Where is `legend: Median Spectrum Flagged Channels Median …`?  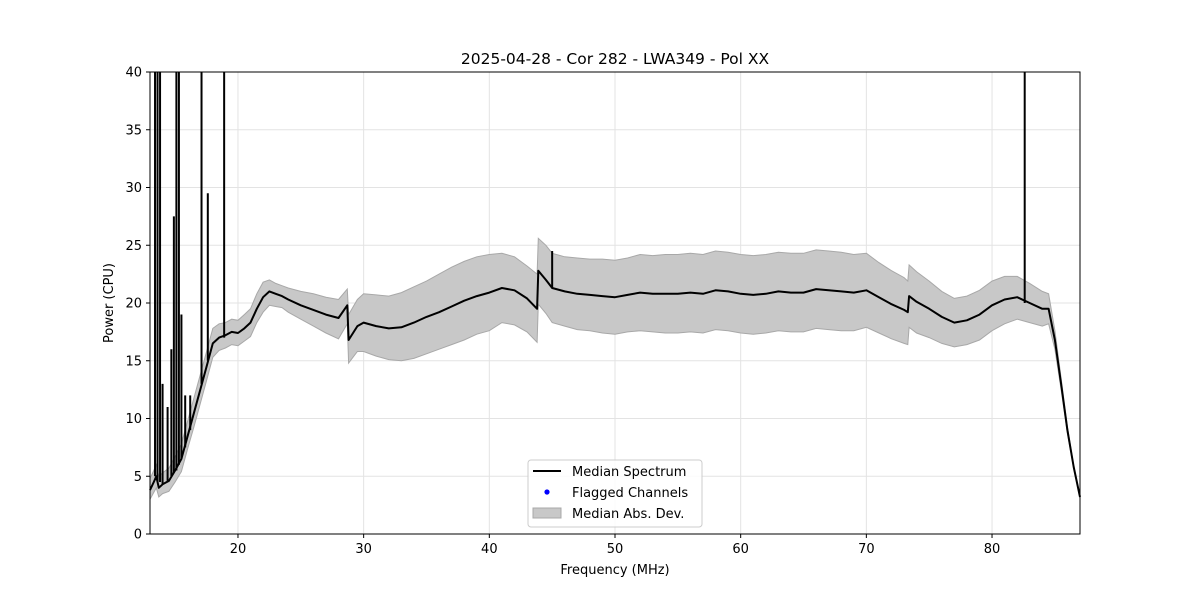
legend: Median Spectrum Flagged Channels Median … is located at coordinates (615, 493).